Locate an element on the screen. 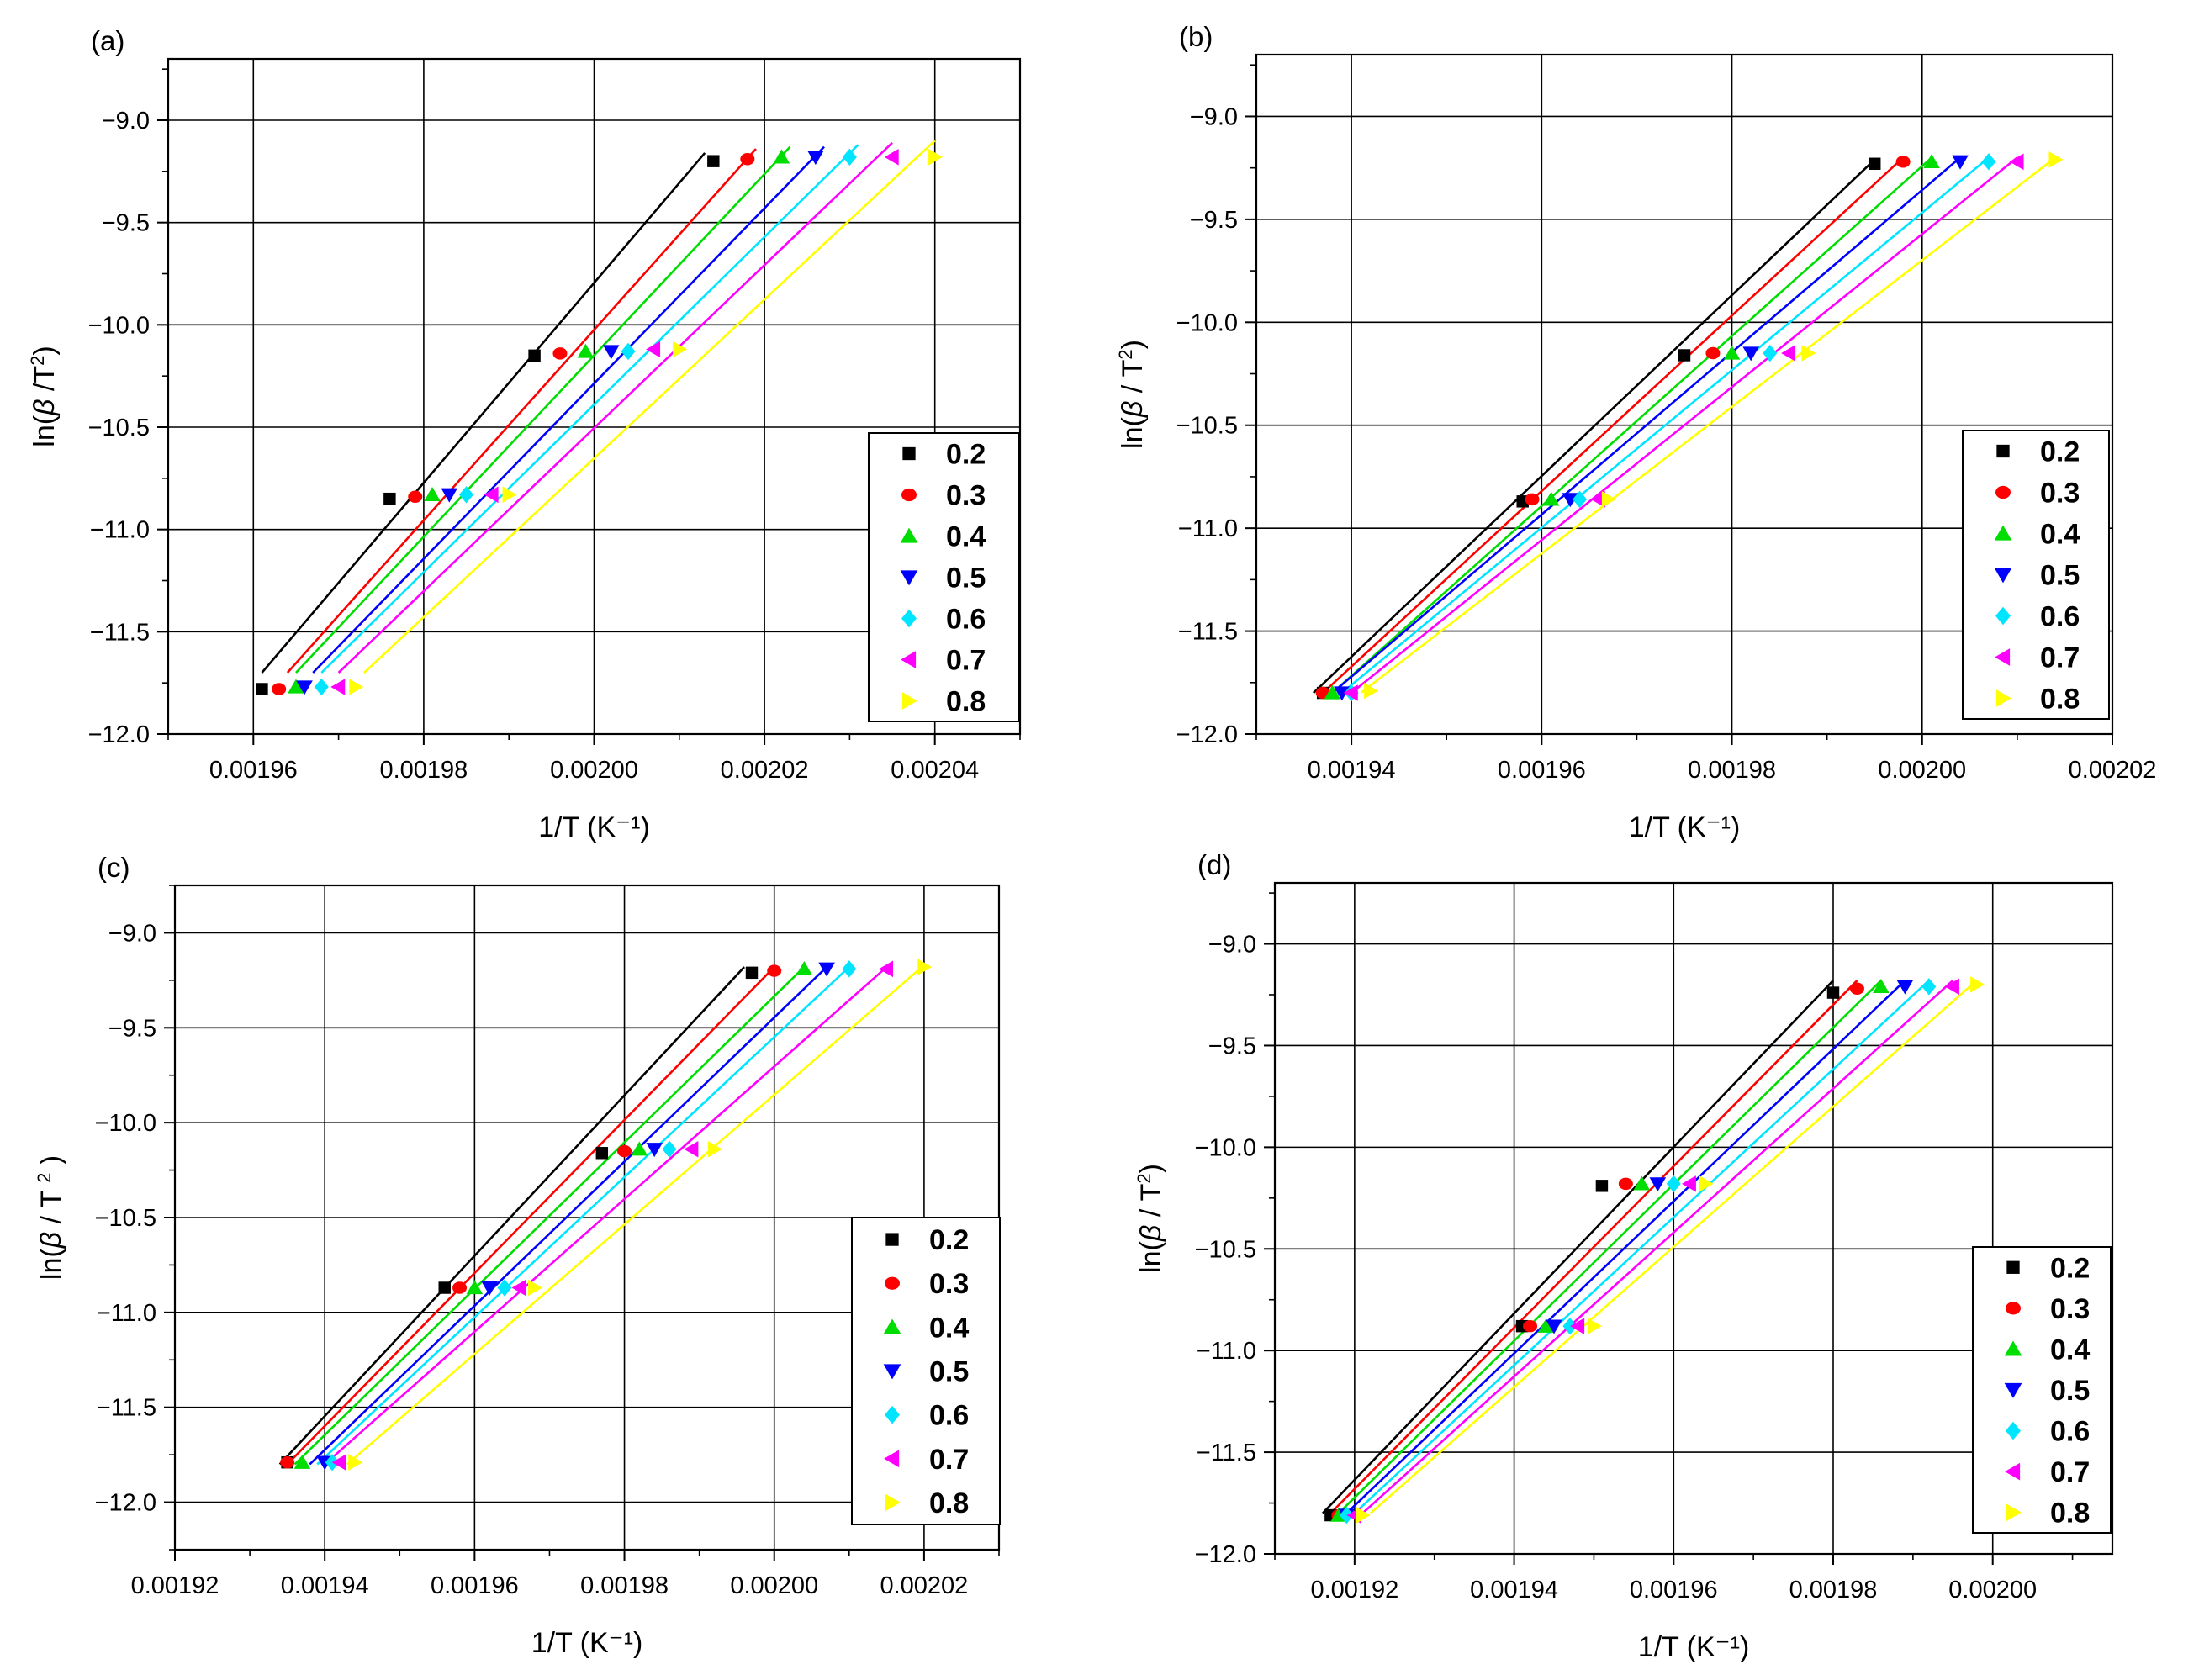 The width and height of the screenshot is (2199, 1680). legend-label-0-5: 0.5 is located at coordinates (966, 578).